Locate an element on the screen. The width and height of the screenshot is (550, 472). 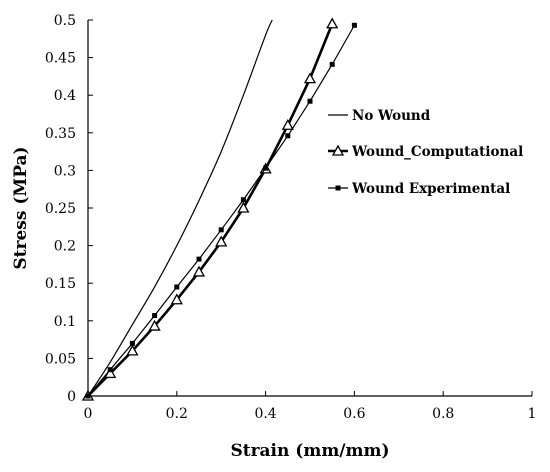
legend-label: Wound_Computational is located at coordinates (437, 152).